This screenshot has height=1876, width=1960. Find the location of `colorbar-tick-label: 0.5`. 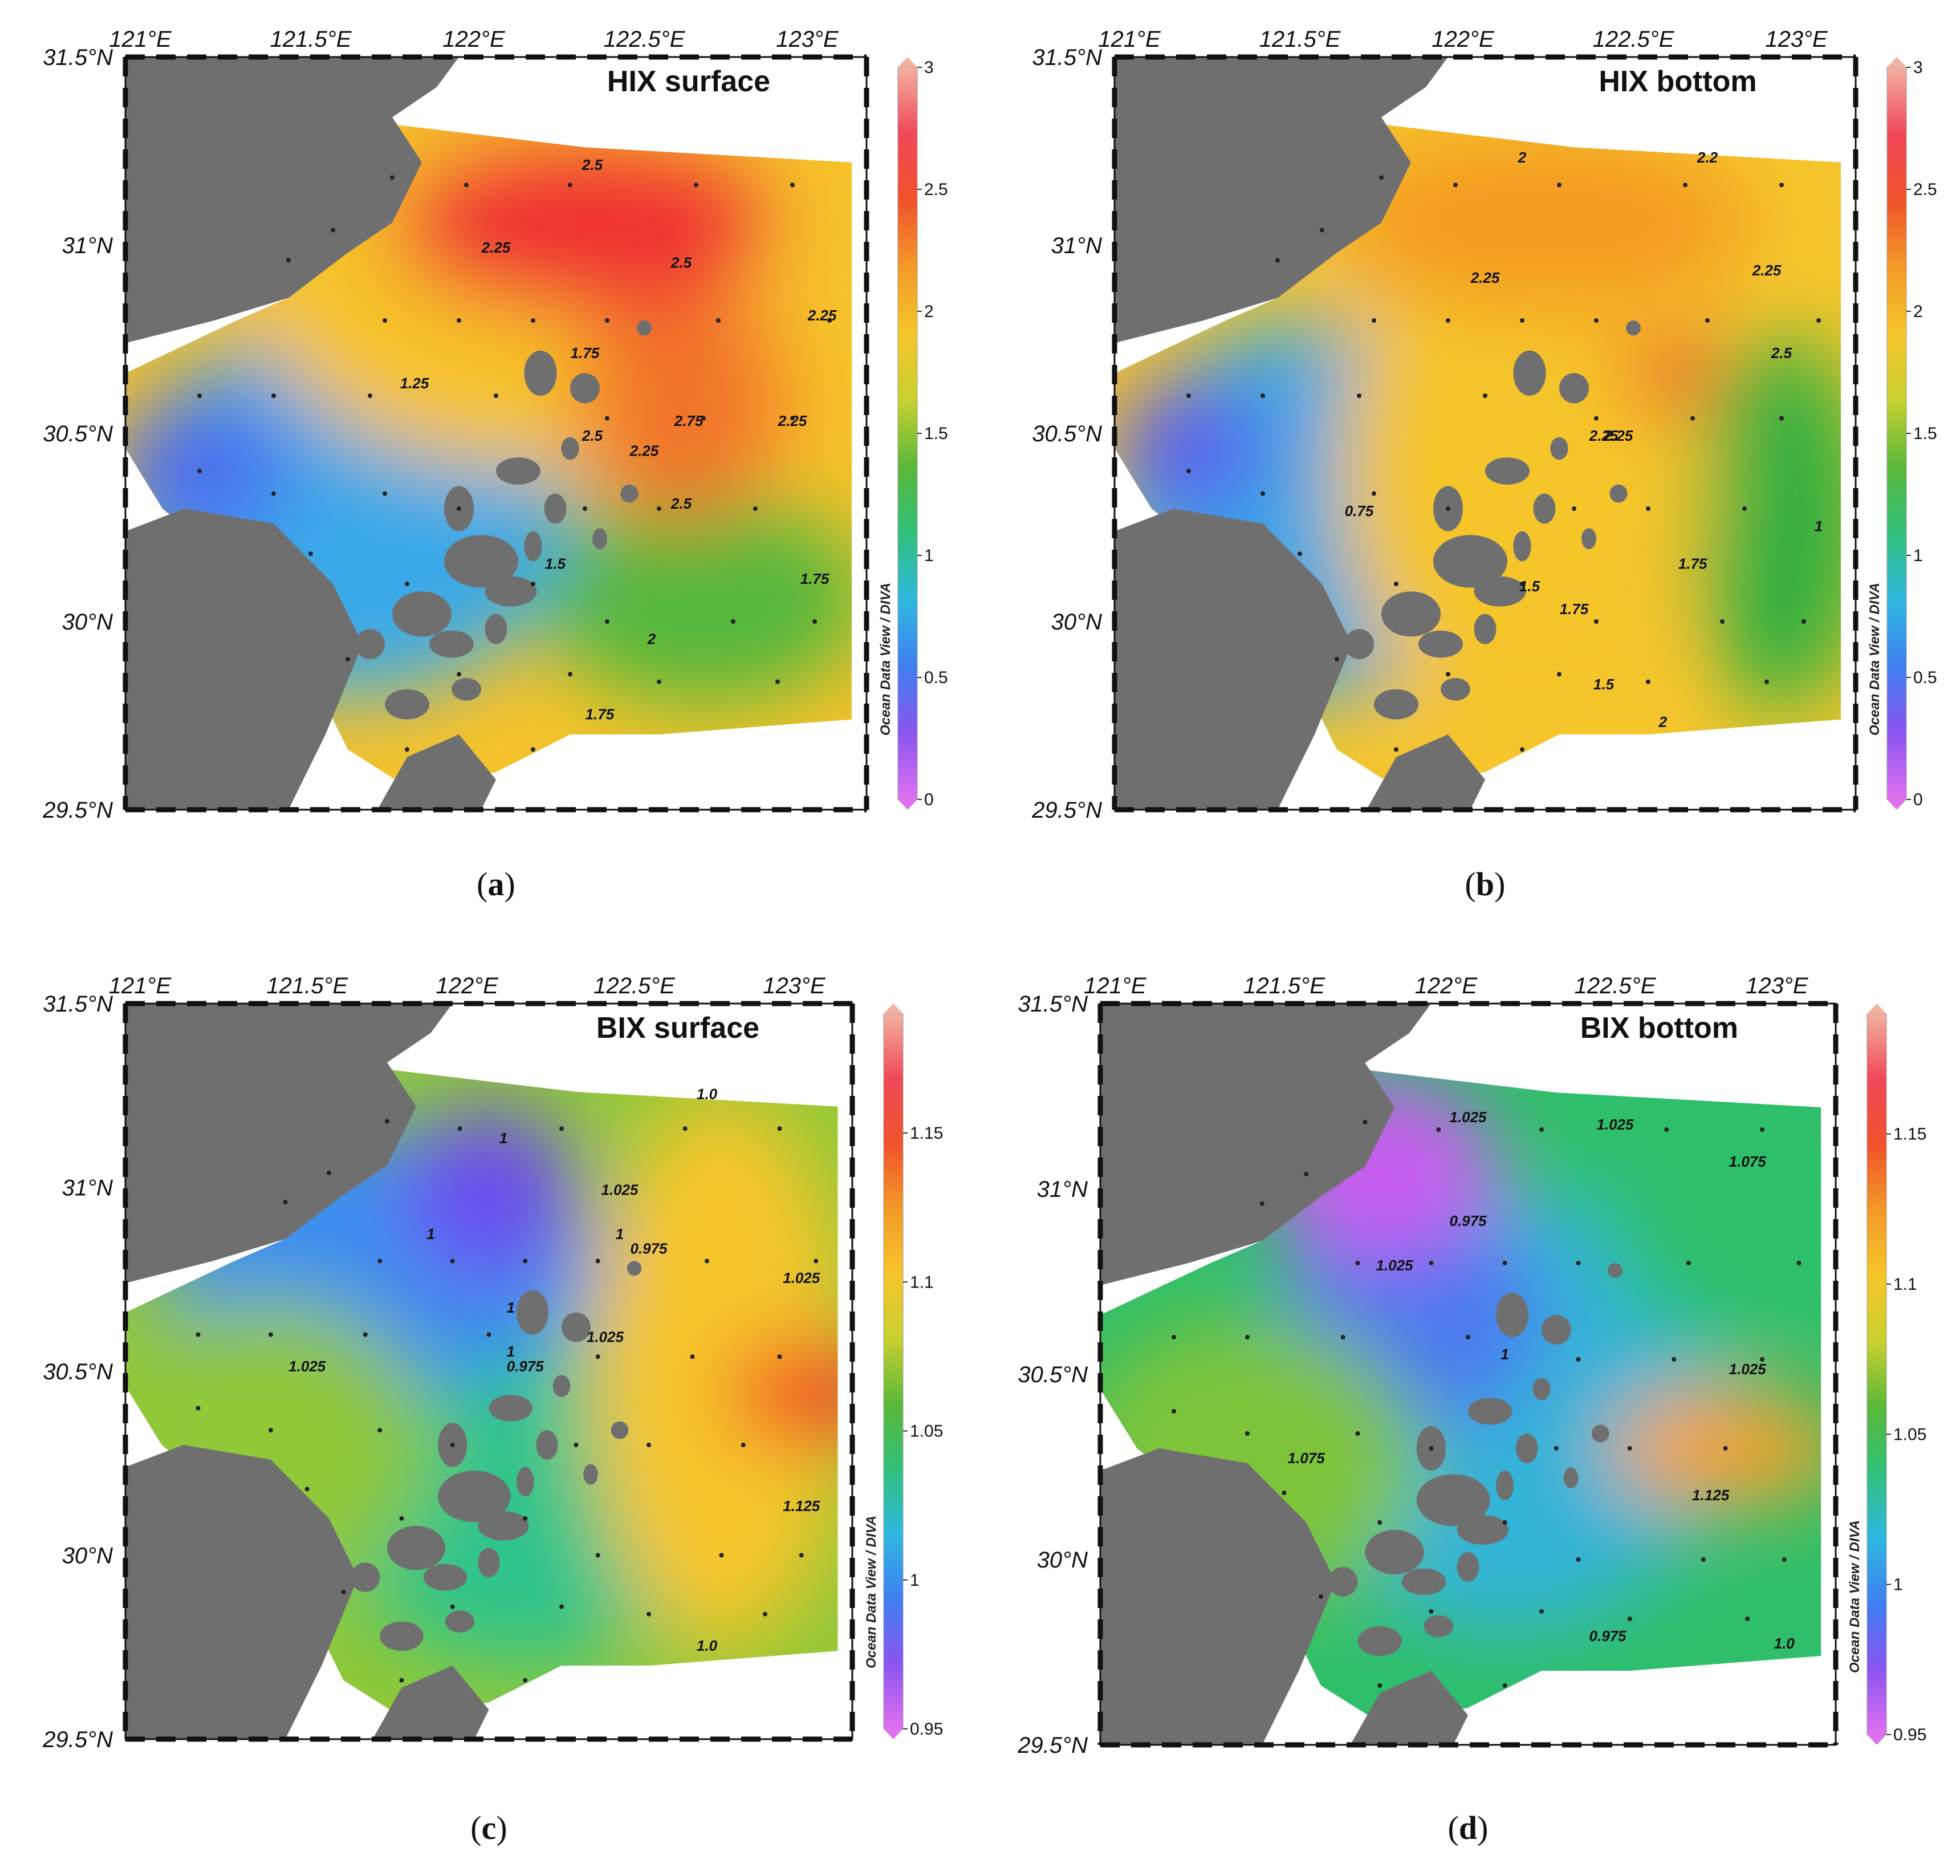

colorbar-tick-label: 0.5 is located at coordinates (1925, 678).